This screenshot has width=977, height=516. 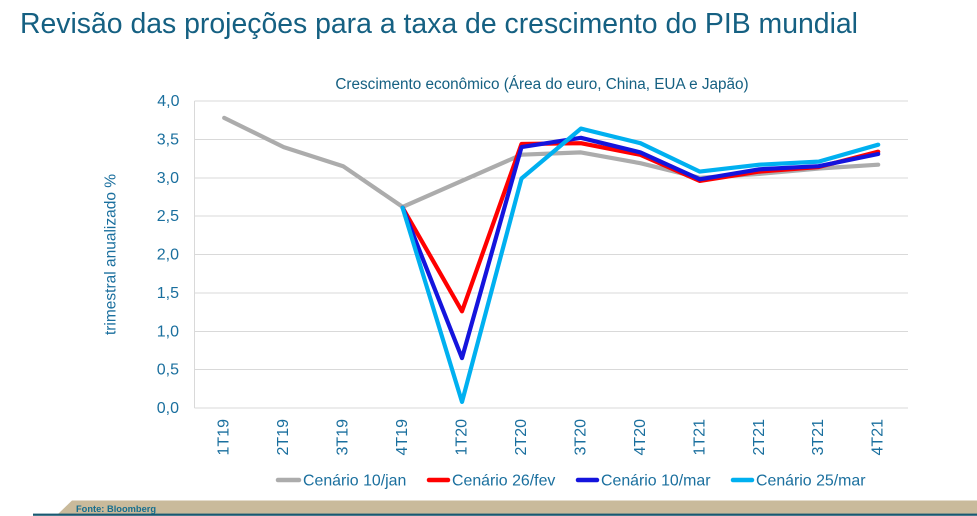 What do you see at coordinates (168, 408) in the screenshot?
I see `svg-text: 0,0` at bounding box center [168, 408].